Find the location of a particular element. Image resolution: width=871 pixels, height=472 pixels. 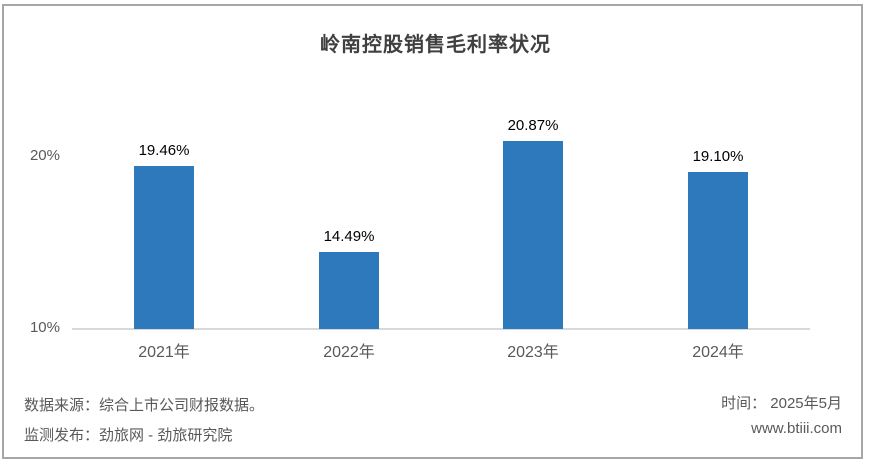

footer-left: 数据来源：综合上市公司财报数据。 监测发布：劲旅网 - 劲旅研究院 is located at coordinates (144, 421).